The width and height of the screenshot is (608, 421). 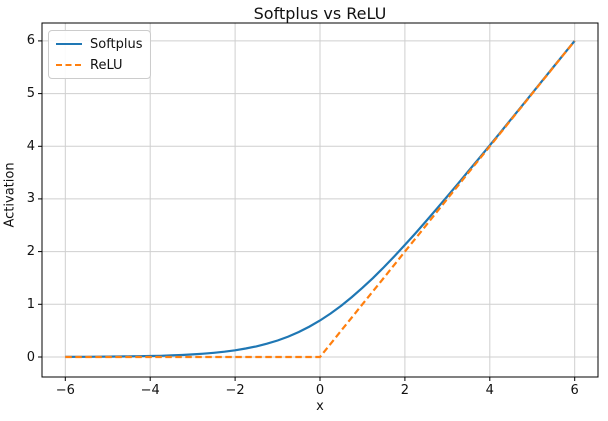 What do you see at coordinates (30, 199) in the screenshot?
I see `y-tick-label: 3` at bounding box center [30, 199].